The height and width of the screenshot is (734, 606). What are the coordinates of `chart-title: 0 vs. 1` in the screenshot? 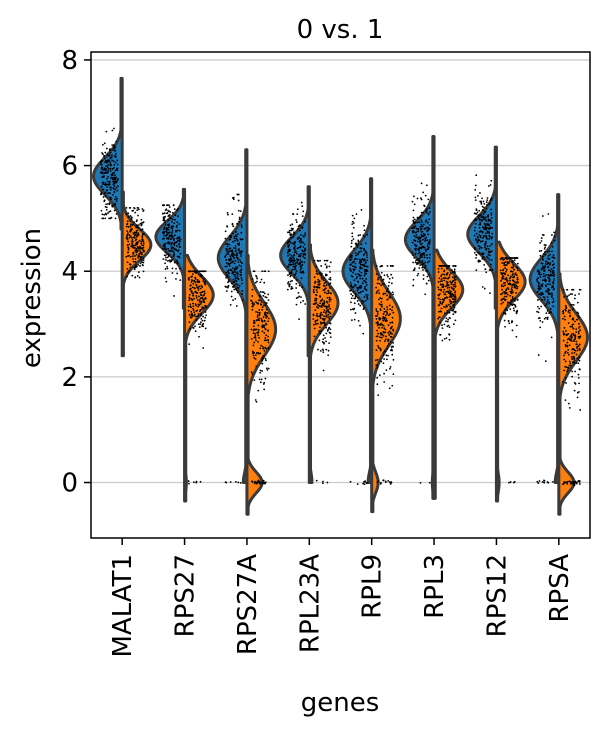 It's located at (340, 30).